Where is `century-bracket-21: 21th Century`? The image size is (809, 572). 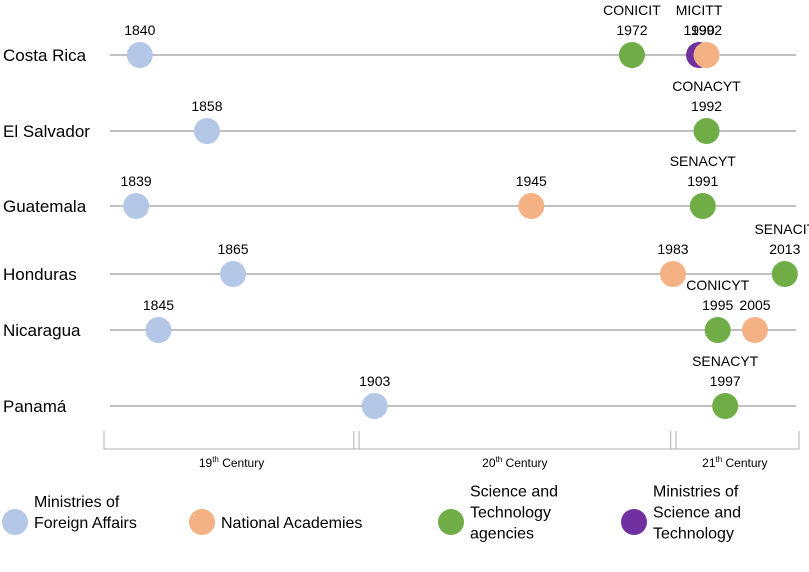
century-bracket-21: 21th Century is located at coordinates (735, 450).